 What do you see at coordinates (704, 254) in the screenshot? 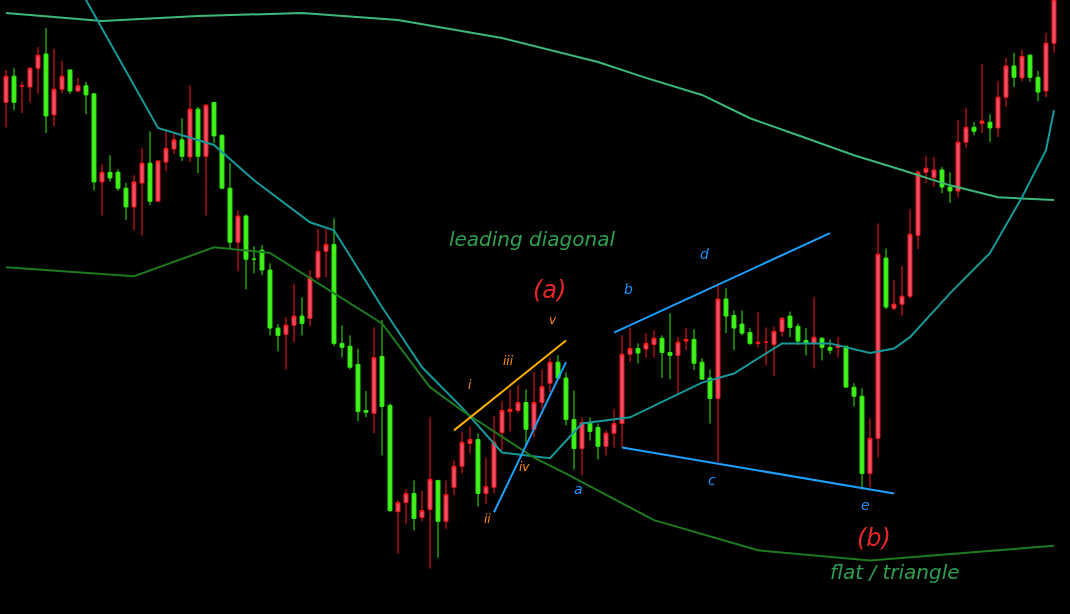
I see `annotation: d` at bounding box center [704, 254].